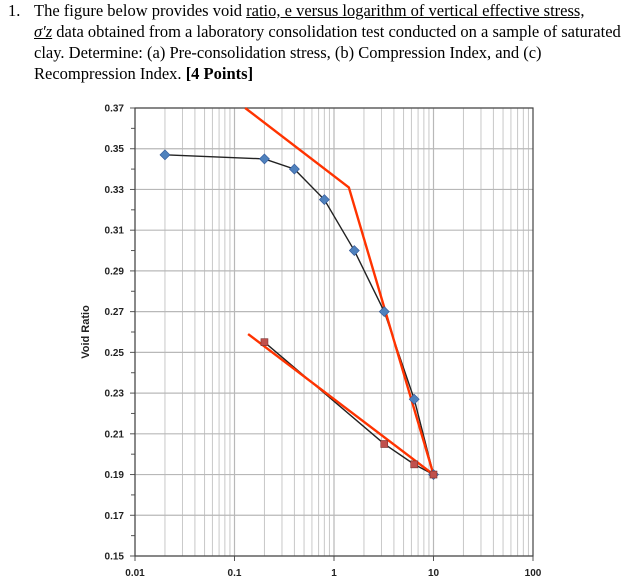 The height and width of the screenshot is (576, 629). What do you see at coordinates (135, 572) in the screenshot?
I see `x-tick-label: 0.01` at bounding box center [135, 572].